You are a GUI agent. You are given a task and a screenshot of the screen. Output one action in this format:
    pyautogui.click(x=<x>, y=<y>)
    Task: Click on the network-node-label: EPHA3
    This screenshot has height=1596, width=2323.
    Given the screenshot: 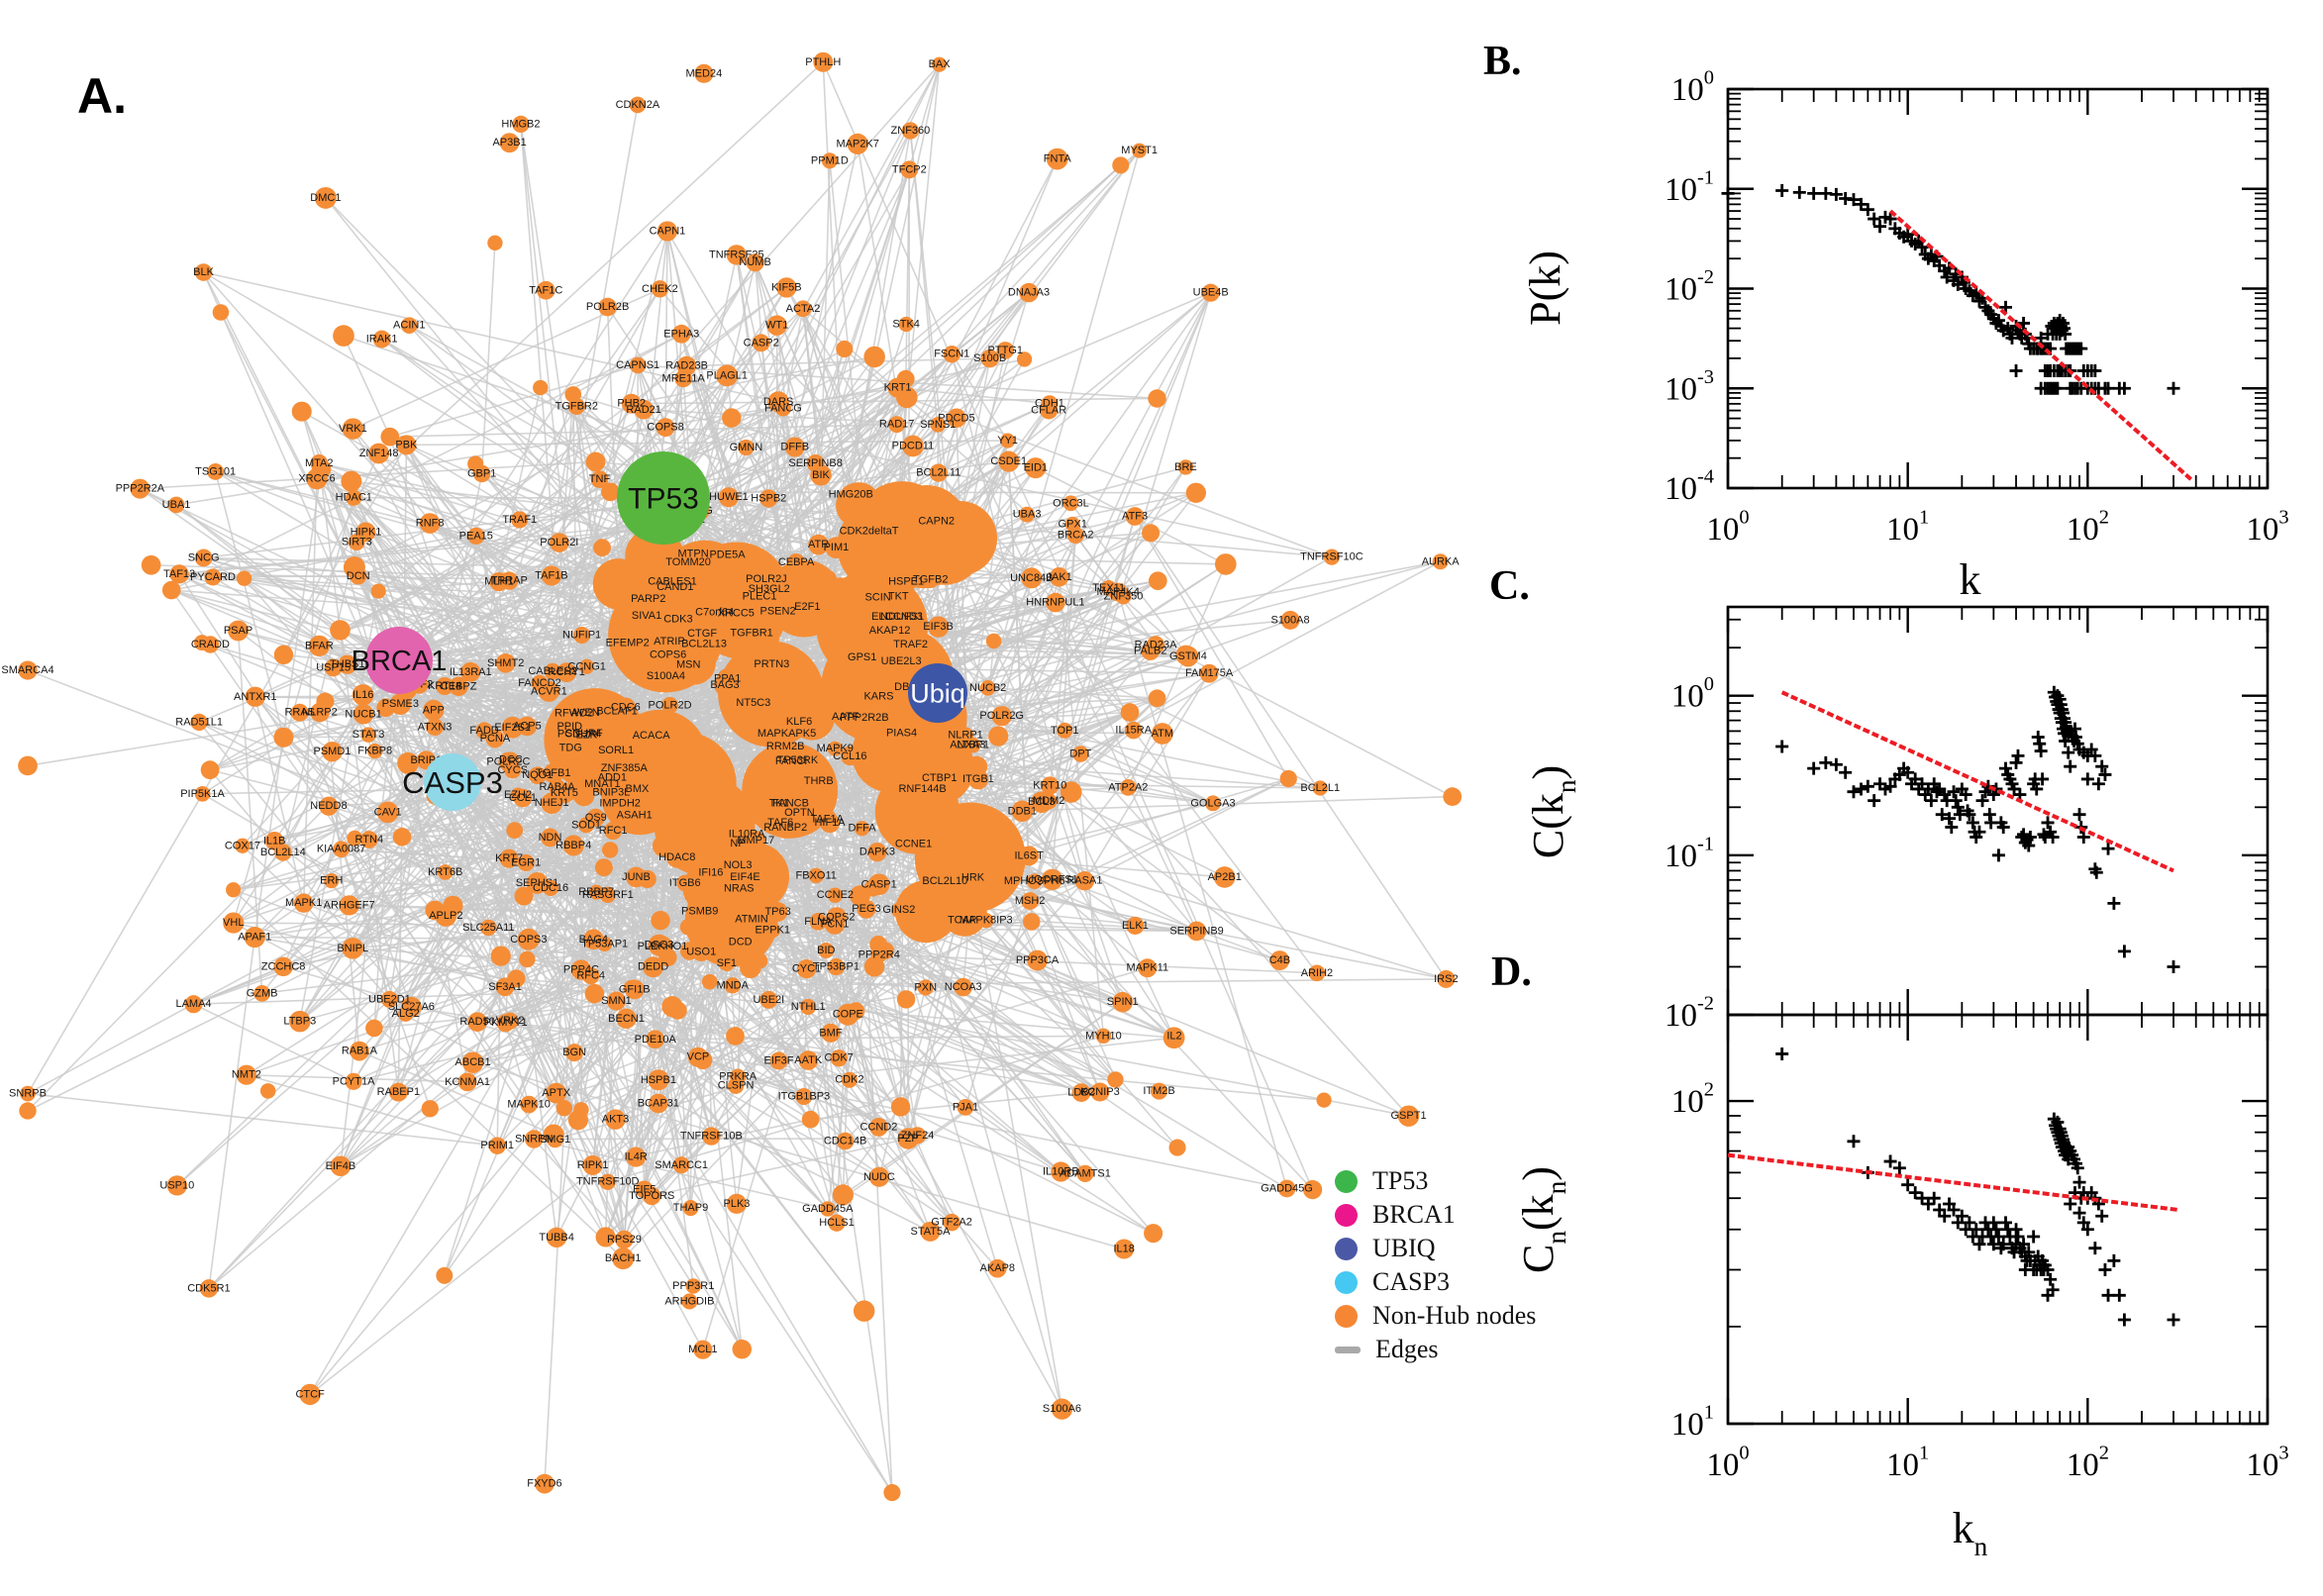 What is the action you would take?
    pyautogui.click(x=681, y=334)
    